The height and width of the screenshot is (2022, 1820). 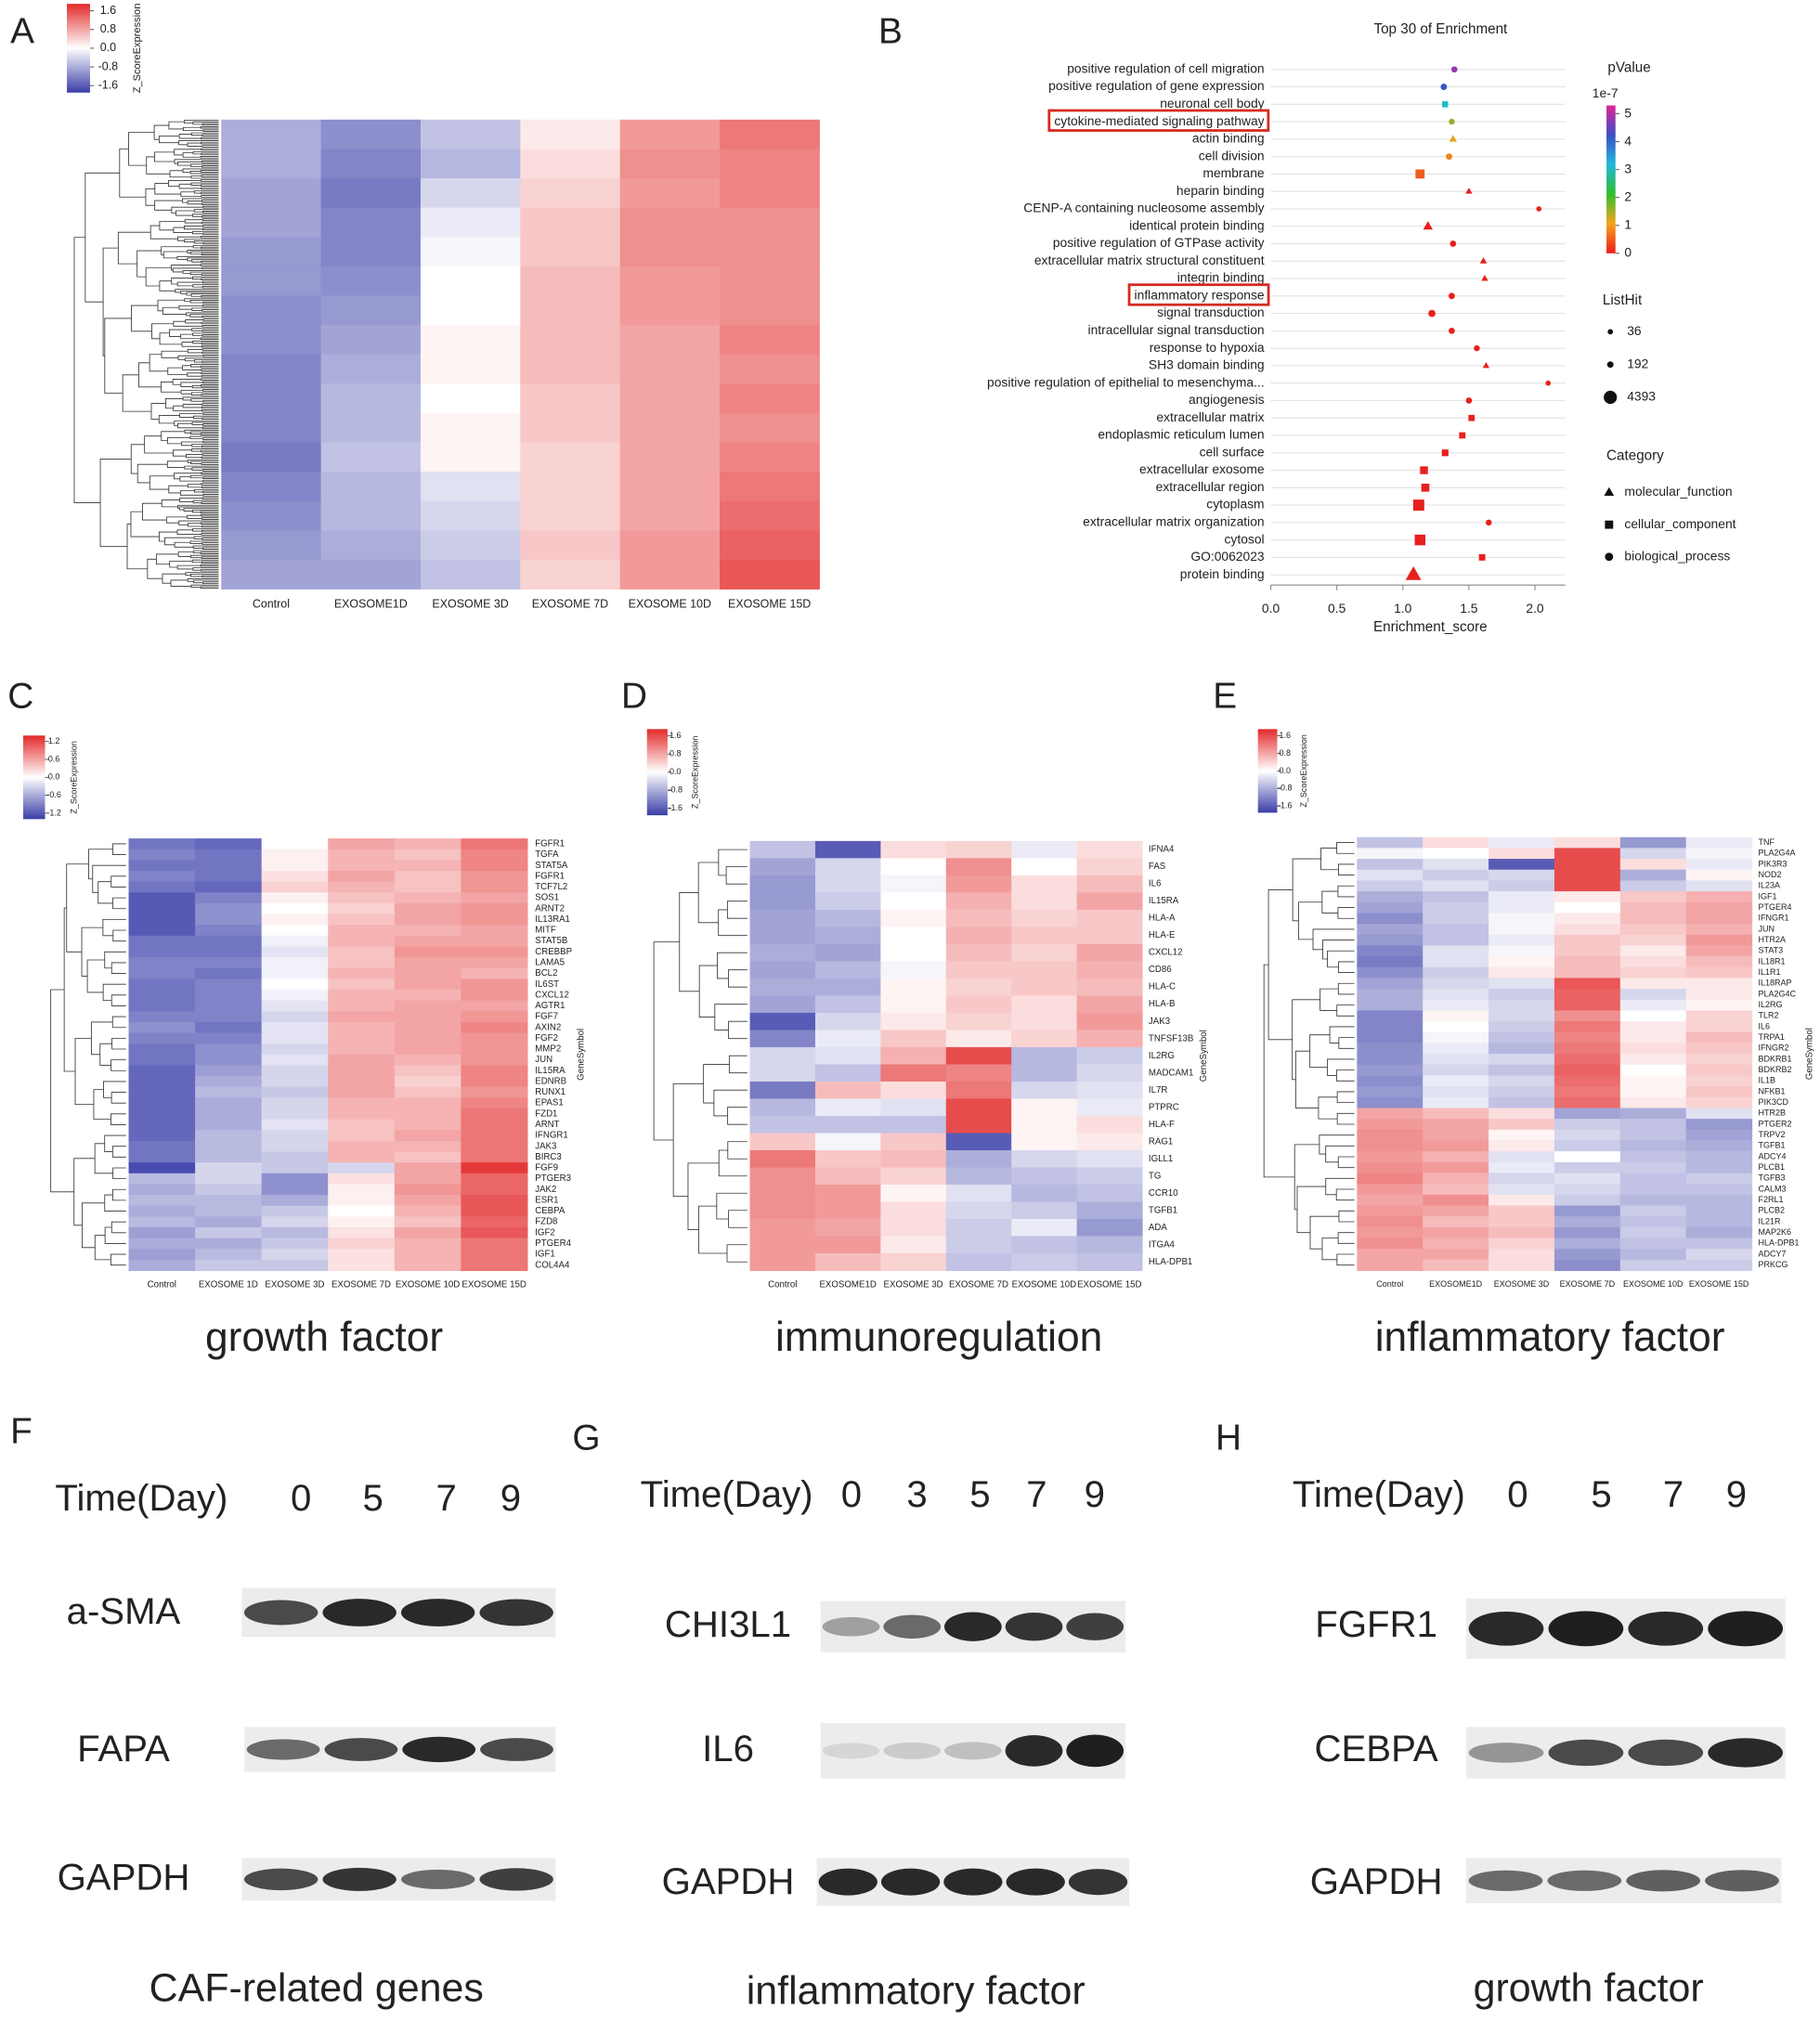 What do you see at coordinates (1159, 1022) in the screenshot?
I see `gene-label: JAK3` at bounding box center [1159, 1022].